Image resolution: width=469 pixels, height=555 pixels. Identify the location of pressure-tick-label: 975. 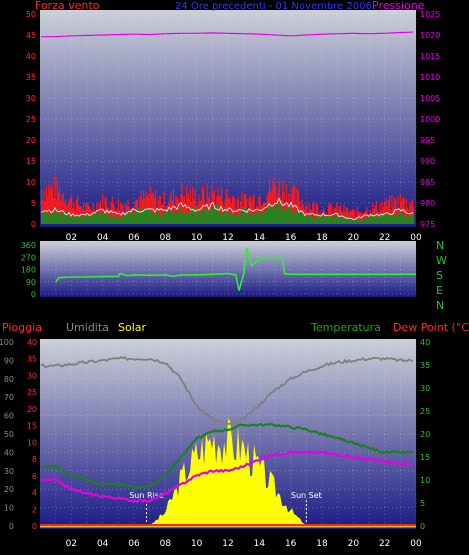
(427, 224).